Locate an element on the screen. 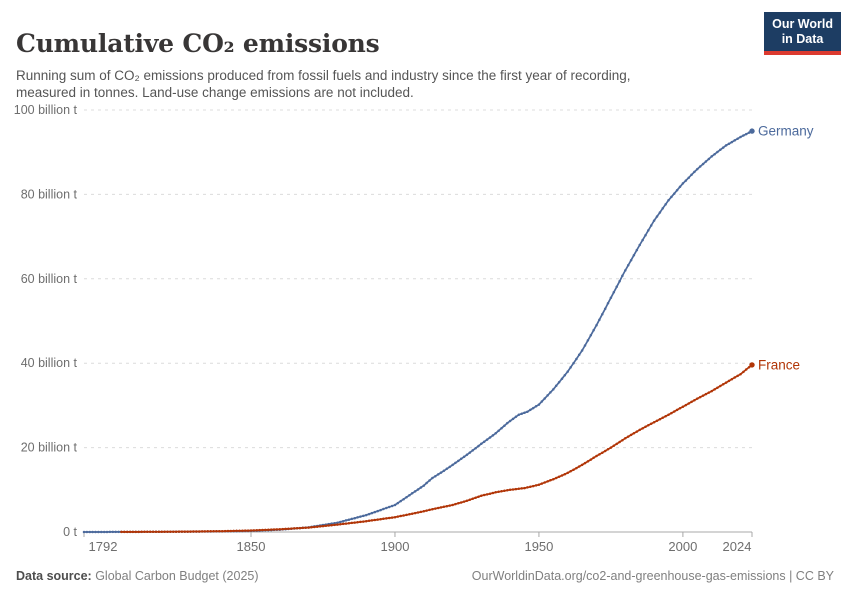 This screenshot has width=850, height=600. data-source: Data source: Global Carbon Budget (2025) is located at coordinates (137, 576).